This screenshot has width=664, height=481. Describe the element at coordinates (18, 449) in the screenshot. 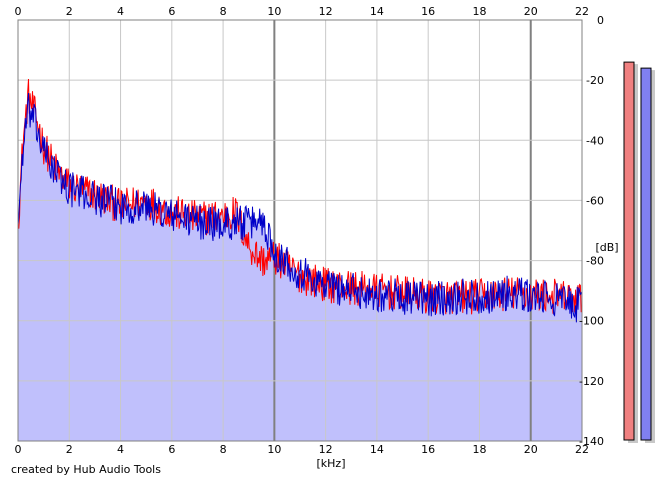

I see `x-tick-label-bottom: 0` at that location.